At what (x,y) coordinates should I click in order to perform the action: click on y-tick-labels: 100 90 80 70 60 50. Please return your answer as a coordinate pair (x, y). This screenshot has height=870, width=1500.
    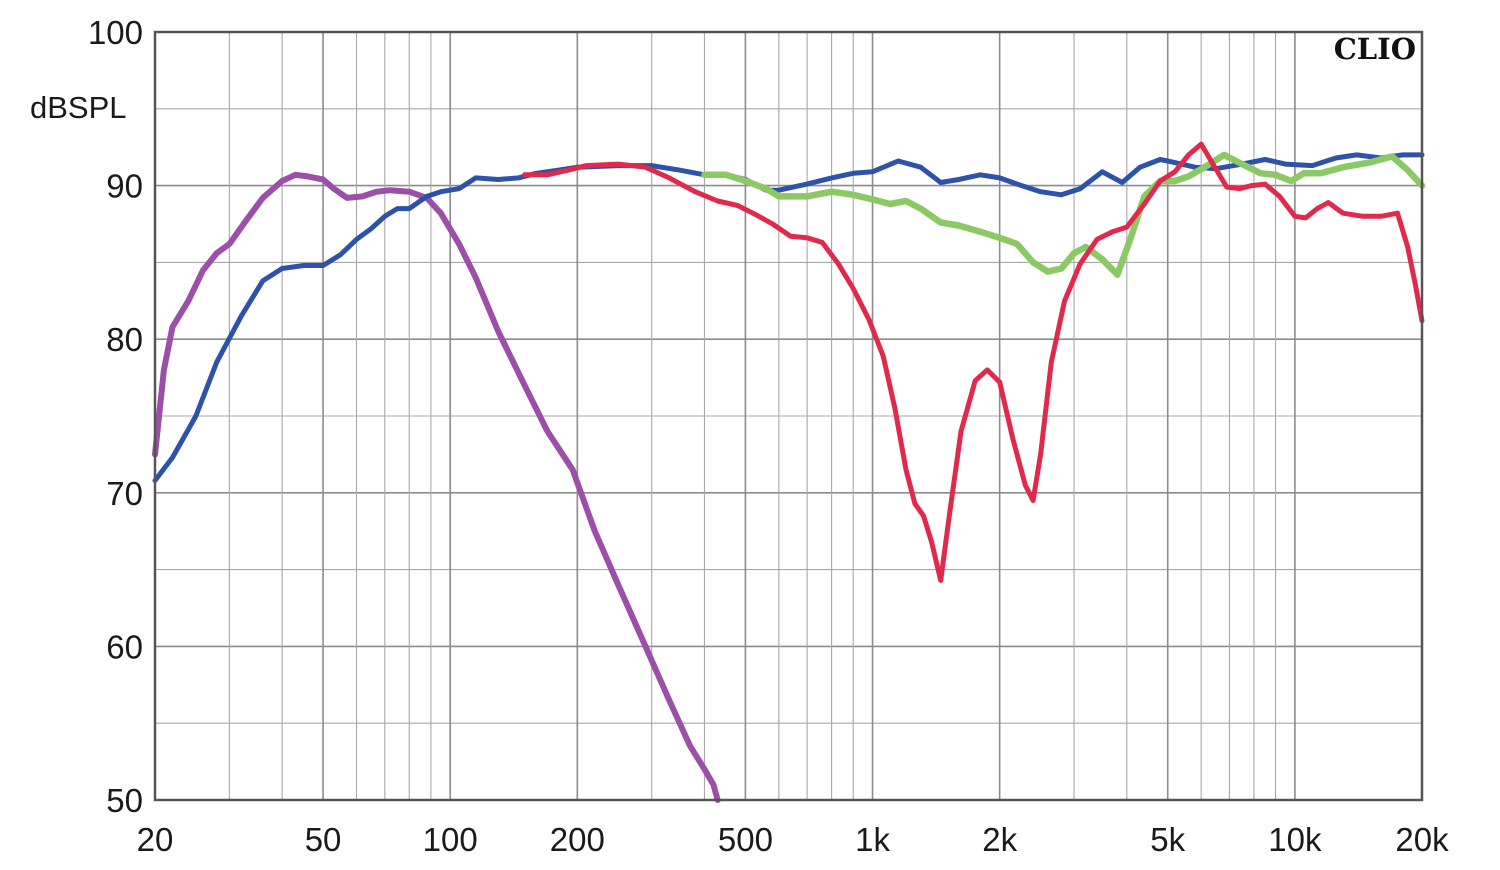
    Looking at the image, I should click on (115, 416).